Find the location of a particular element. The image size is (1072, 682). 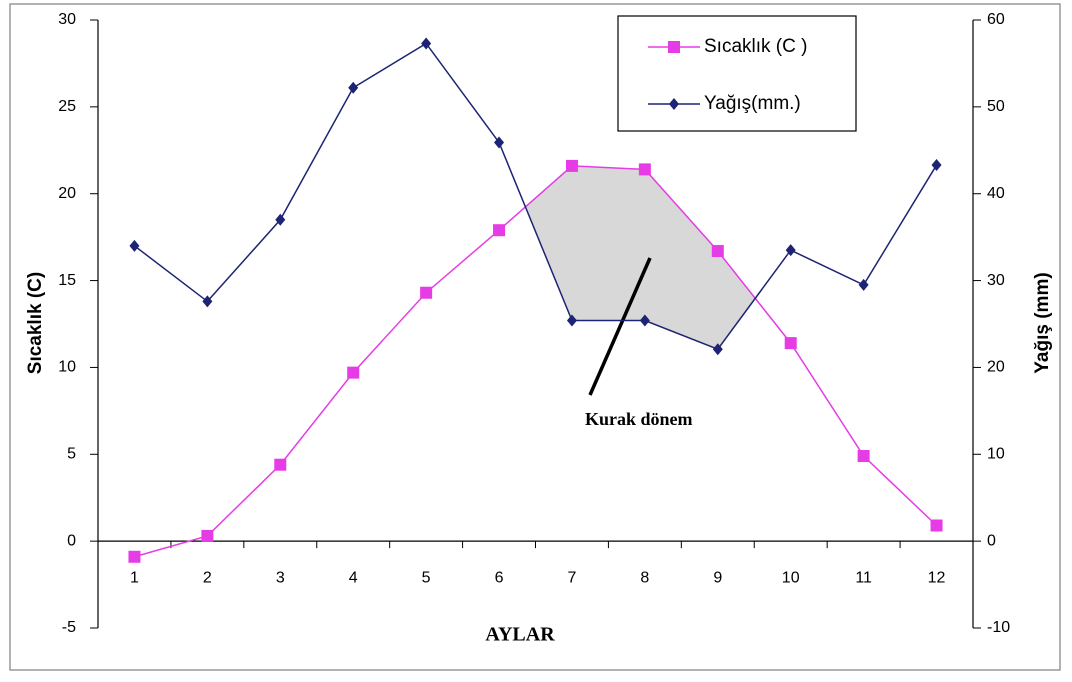

x-tick-label: 1 is located at coordinates (134, 577).